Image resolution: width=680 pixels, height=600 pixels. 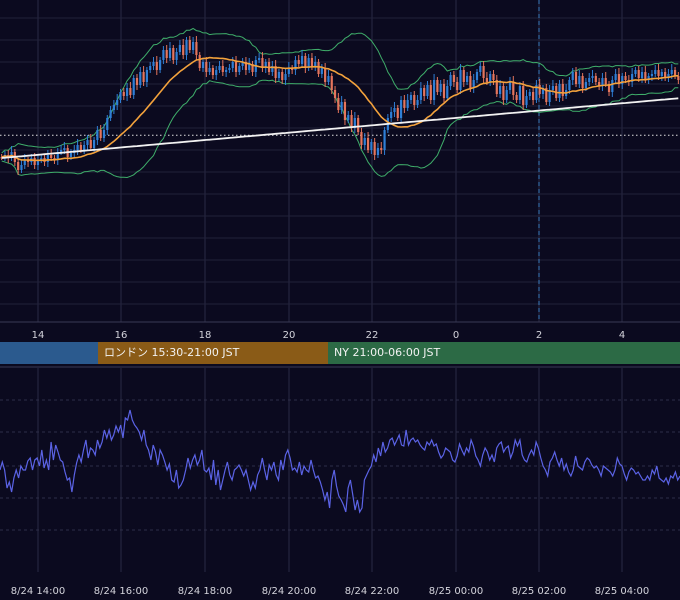 What do you see at coordinates (172, 352) in the screenshot?
I see `session-label-london: ロンドン 15:30-21:00 JST` at bounding box center [172, 352].